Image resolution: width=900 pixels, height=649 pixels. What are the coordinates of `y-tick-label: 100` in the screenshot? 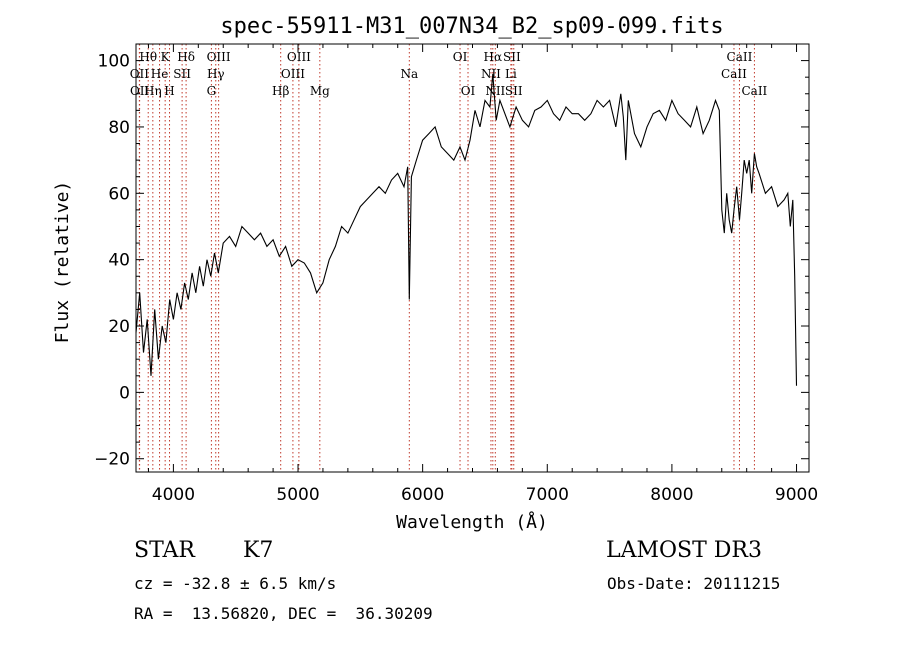 It's located at (114, 62).